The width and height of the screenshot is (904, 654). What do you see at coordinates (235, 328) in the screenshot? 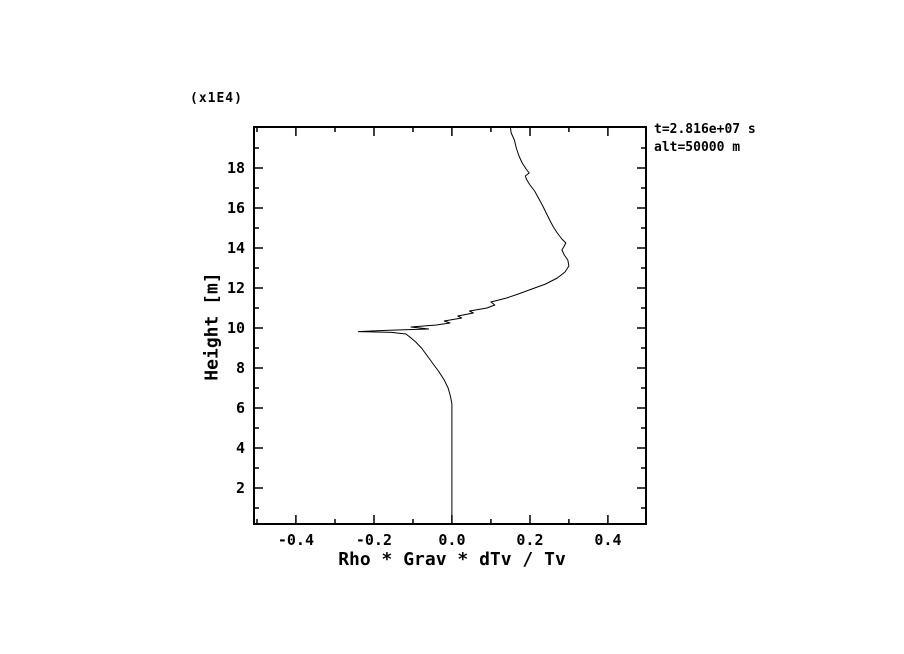
I see `y-tick-label: 10` at bounding box center [235, 328].